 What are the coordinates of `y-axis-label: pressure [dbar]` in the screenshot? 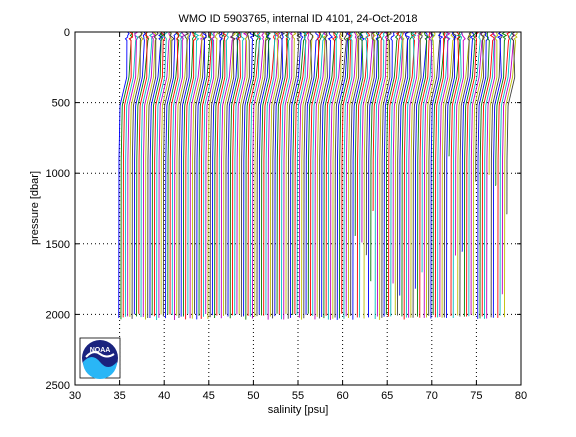 It's located at (35, 208).